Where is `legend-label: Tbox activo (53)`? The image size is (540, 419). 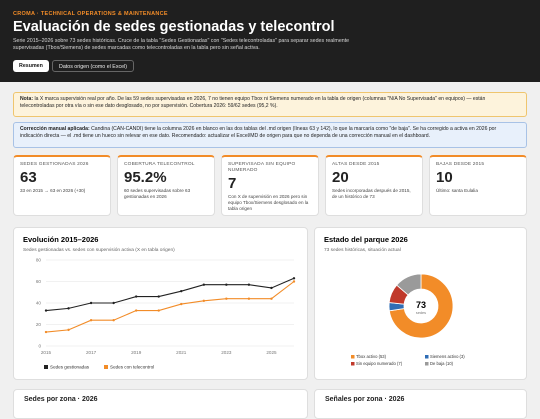 legend-label: Tbox activo (53) is located at coordinates (371, 356).